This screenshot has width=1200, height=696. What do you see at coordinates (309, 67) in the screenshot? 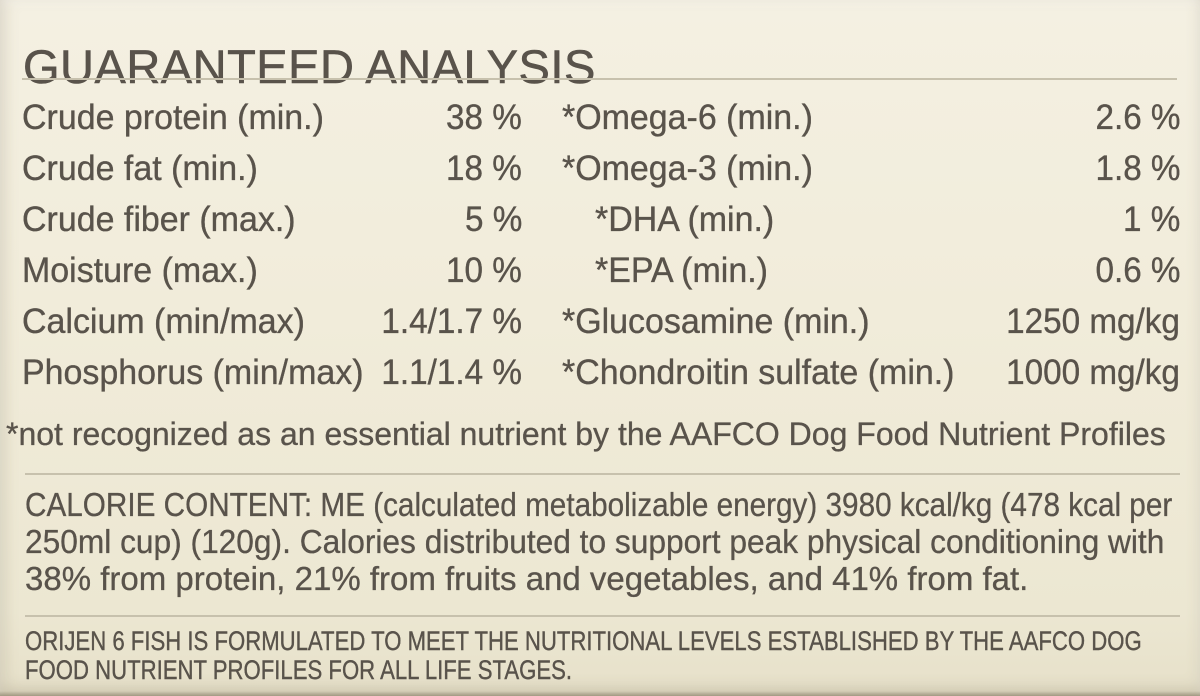
I see `page-title: GUARANTEED ANALYSIS` at bounding box center [309, 67].